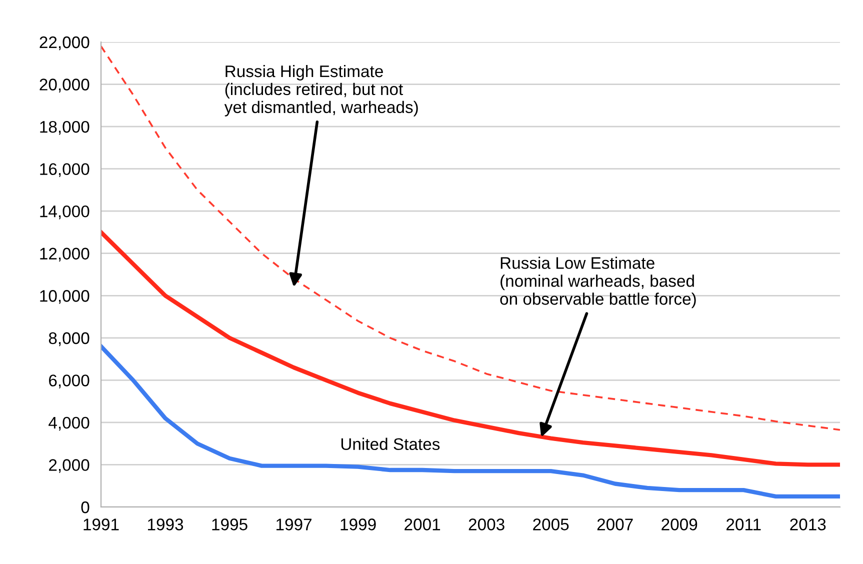 This screenshot has height=564, width=863. I want to click on y-tick-label: 16,000, so click(65, 170).